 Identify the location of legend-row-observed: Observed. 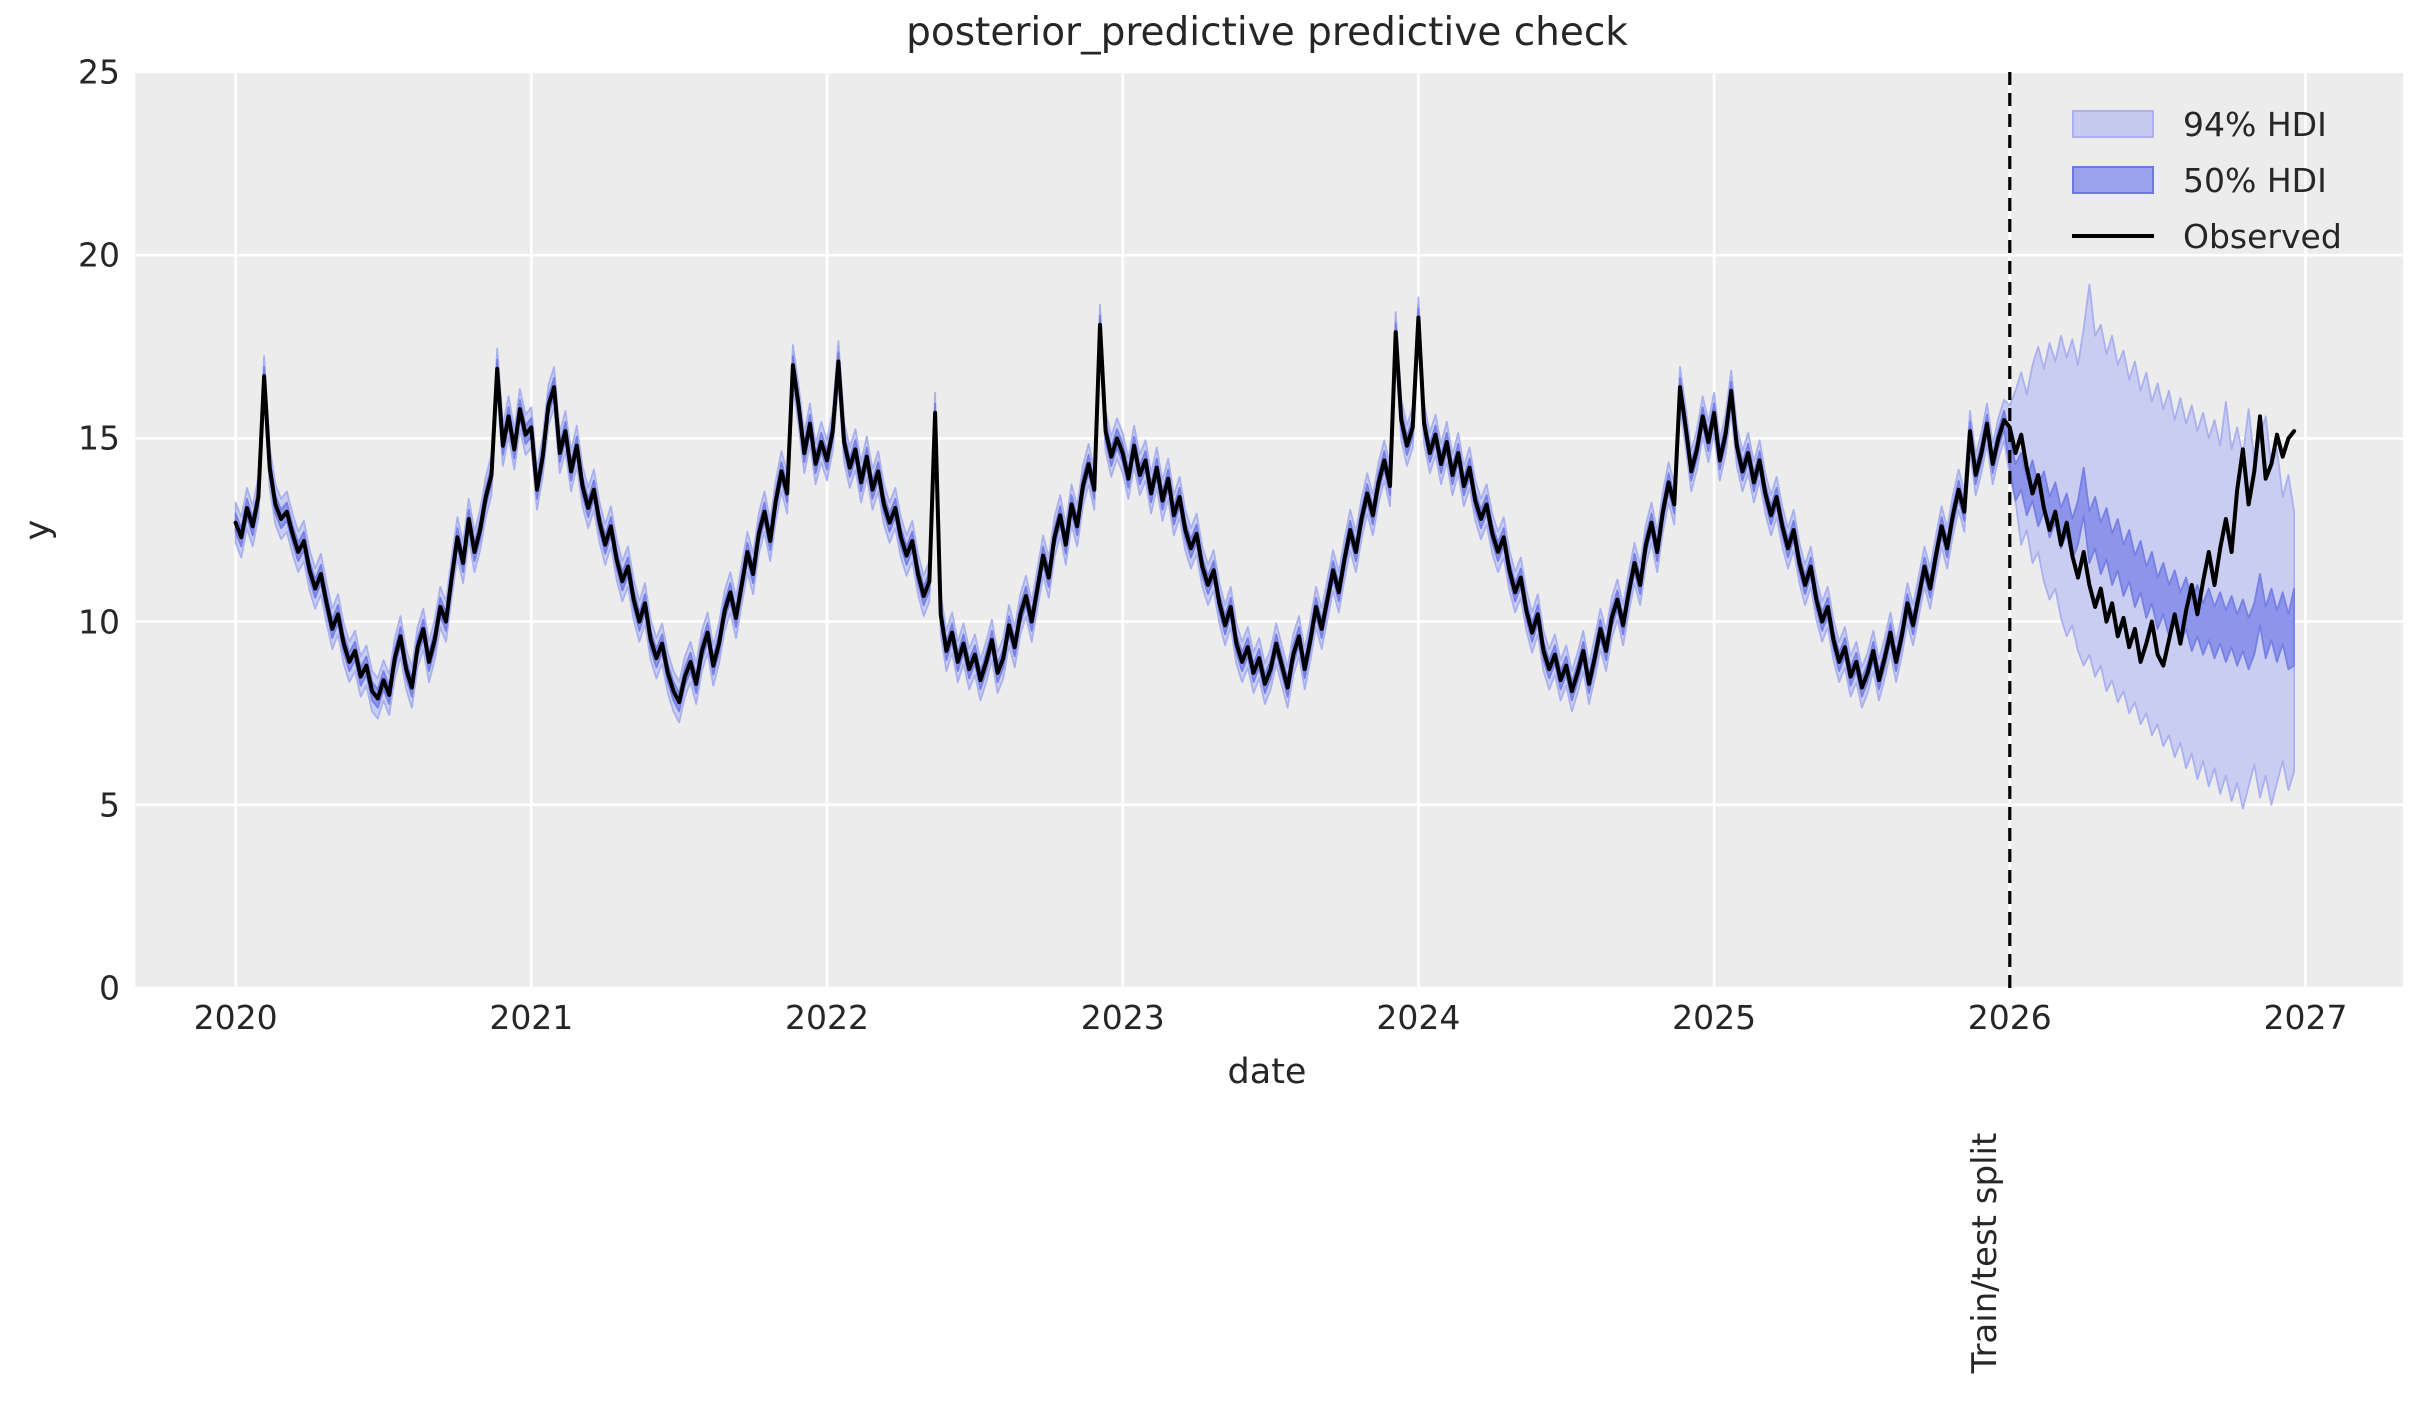
(2207, 236).